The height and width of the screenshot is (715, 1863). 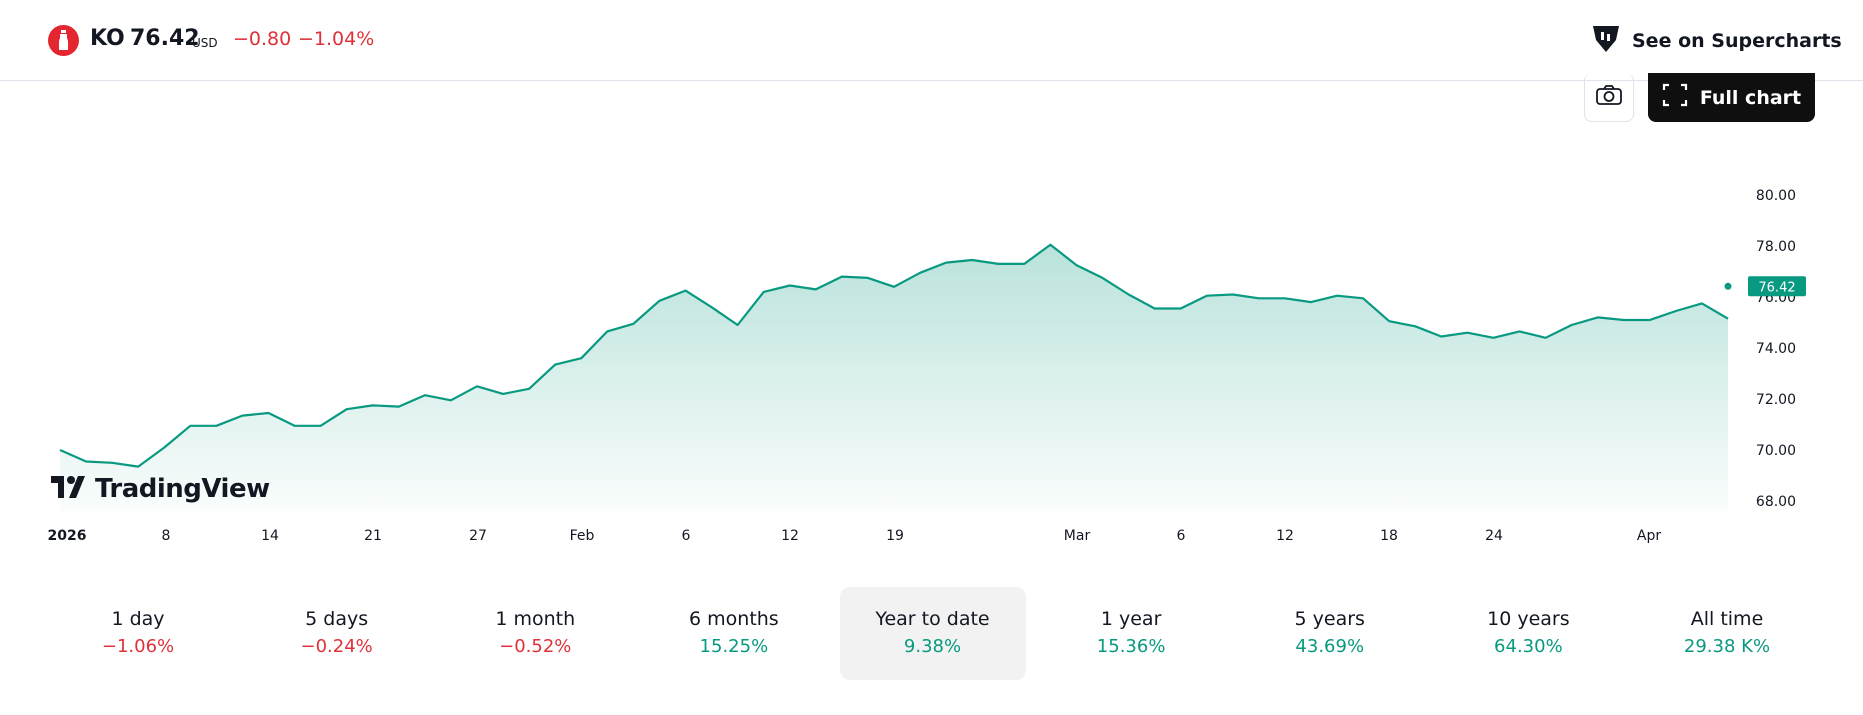 I want to click on fullscreen-icon, so click(x=1675, y=97).